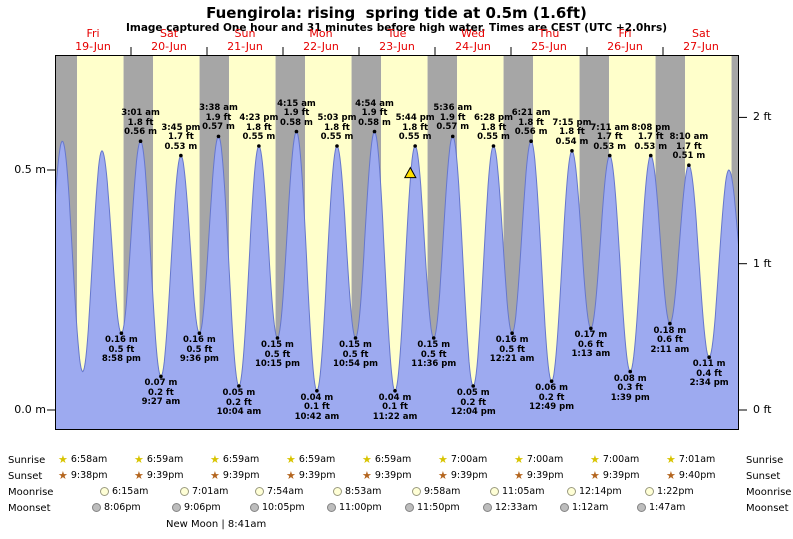 Image resolution: width=793 pixels, height=539 pixels. Describe the element at coordinates (283, 507) in the screenshot. I see `astro-time: 10:05pm` at that location.